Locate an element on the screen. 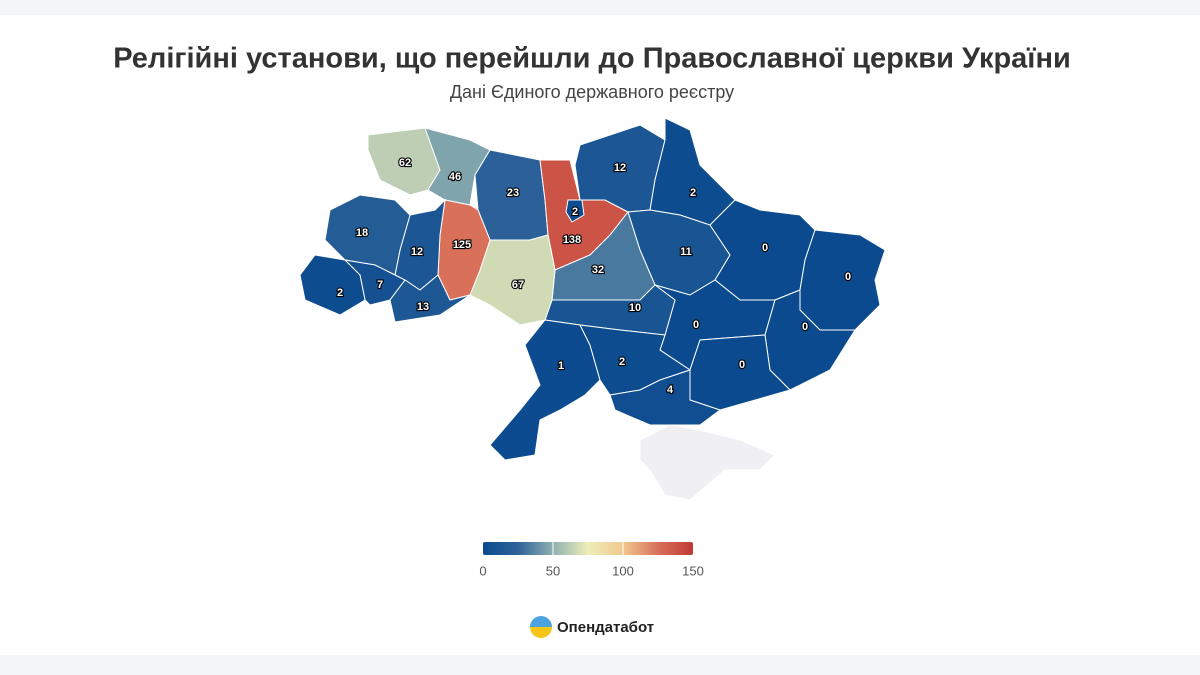  region-label: 18 is located at coordinates (362, 233).